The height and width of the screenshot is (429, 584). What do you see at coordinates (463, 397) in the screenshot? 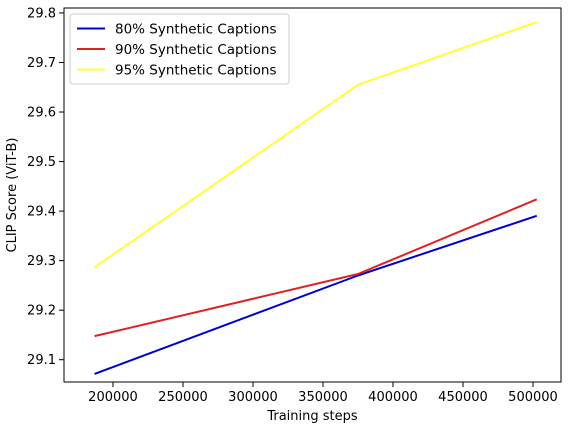
I see `x-tick-label: 450000` at bounding box center [463, 397].